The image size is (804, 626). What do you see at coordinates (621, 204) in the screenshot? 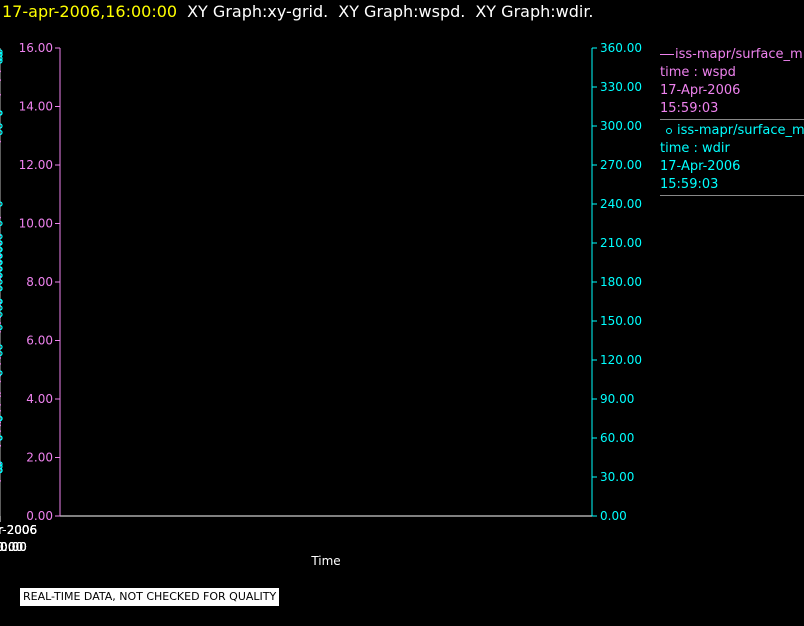
I see `right-tick-label: 240.00` at bounding box center [621, 204].